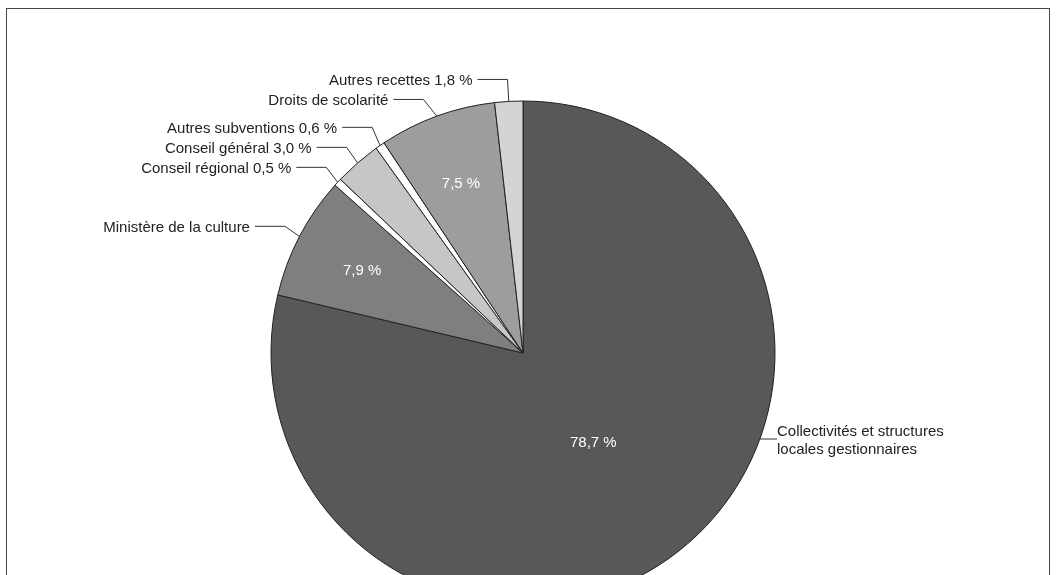  I want to click on slice-label: Conseil régional 0,5 %, so click(216, 167).